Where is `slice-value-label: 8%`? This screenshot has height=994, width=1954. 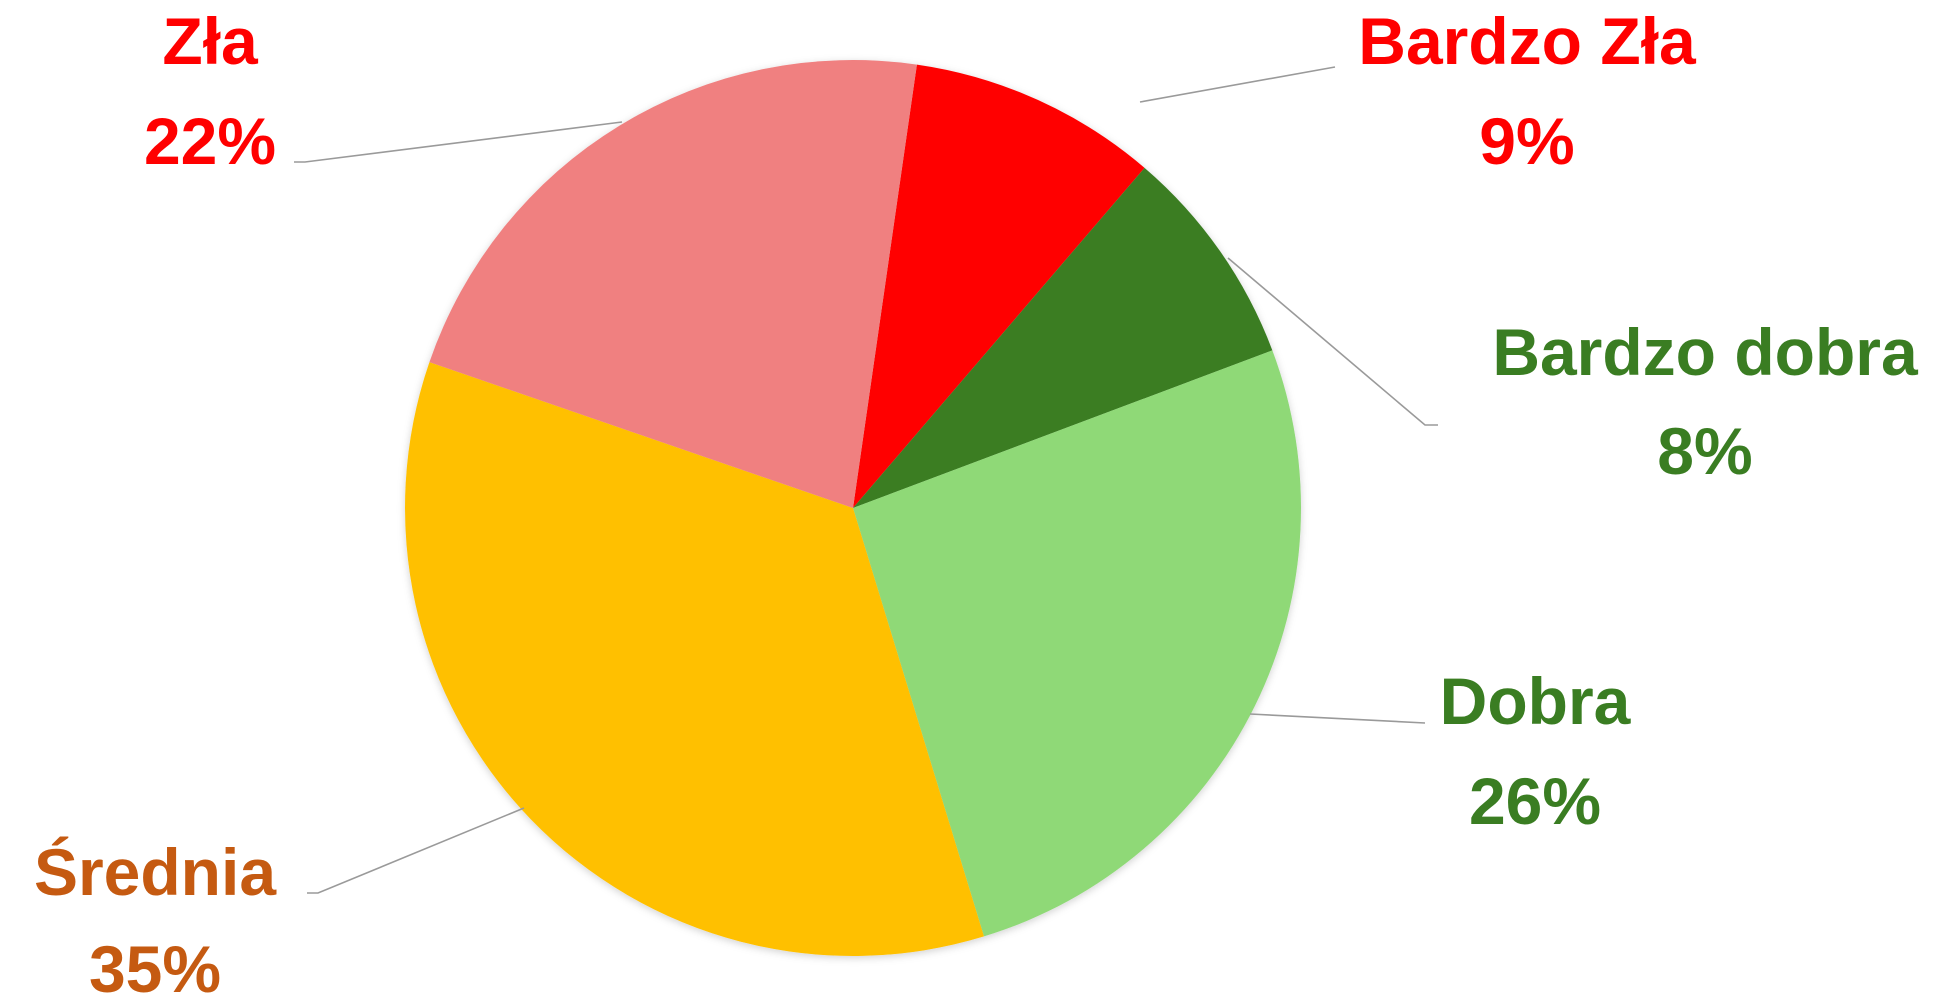
slice-value-label: 8% is located at coordinates (1704, 451).